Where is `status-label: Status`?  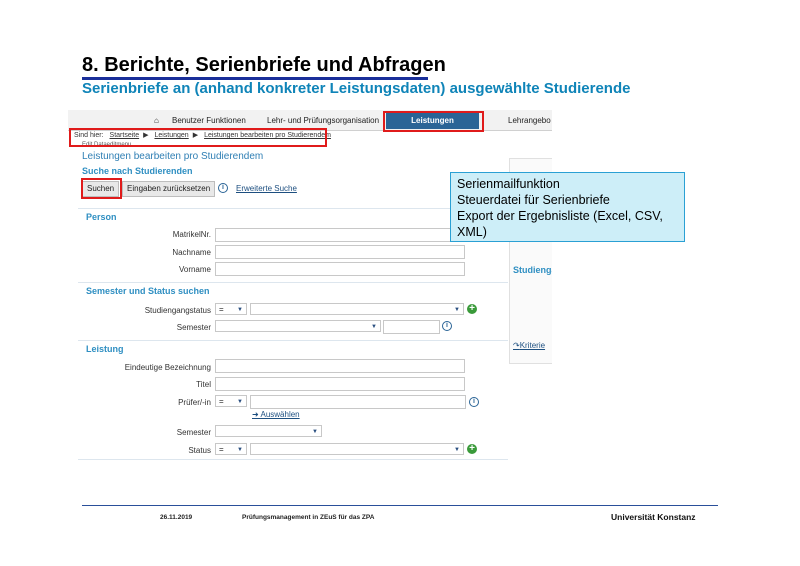
status-label: Status is located at coordinates (199, 450).